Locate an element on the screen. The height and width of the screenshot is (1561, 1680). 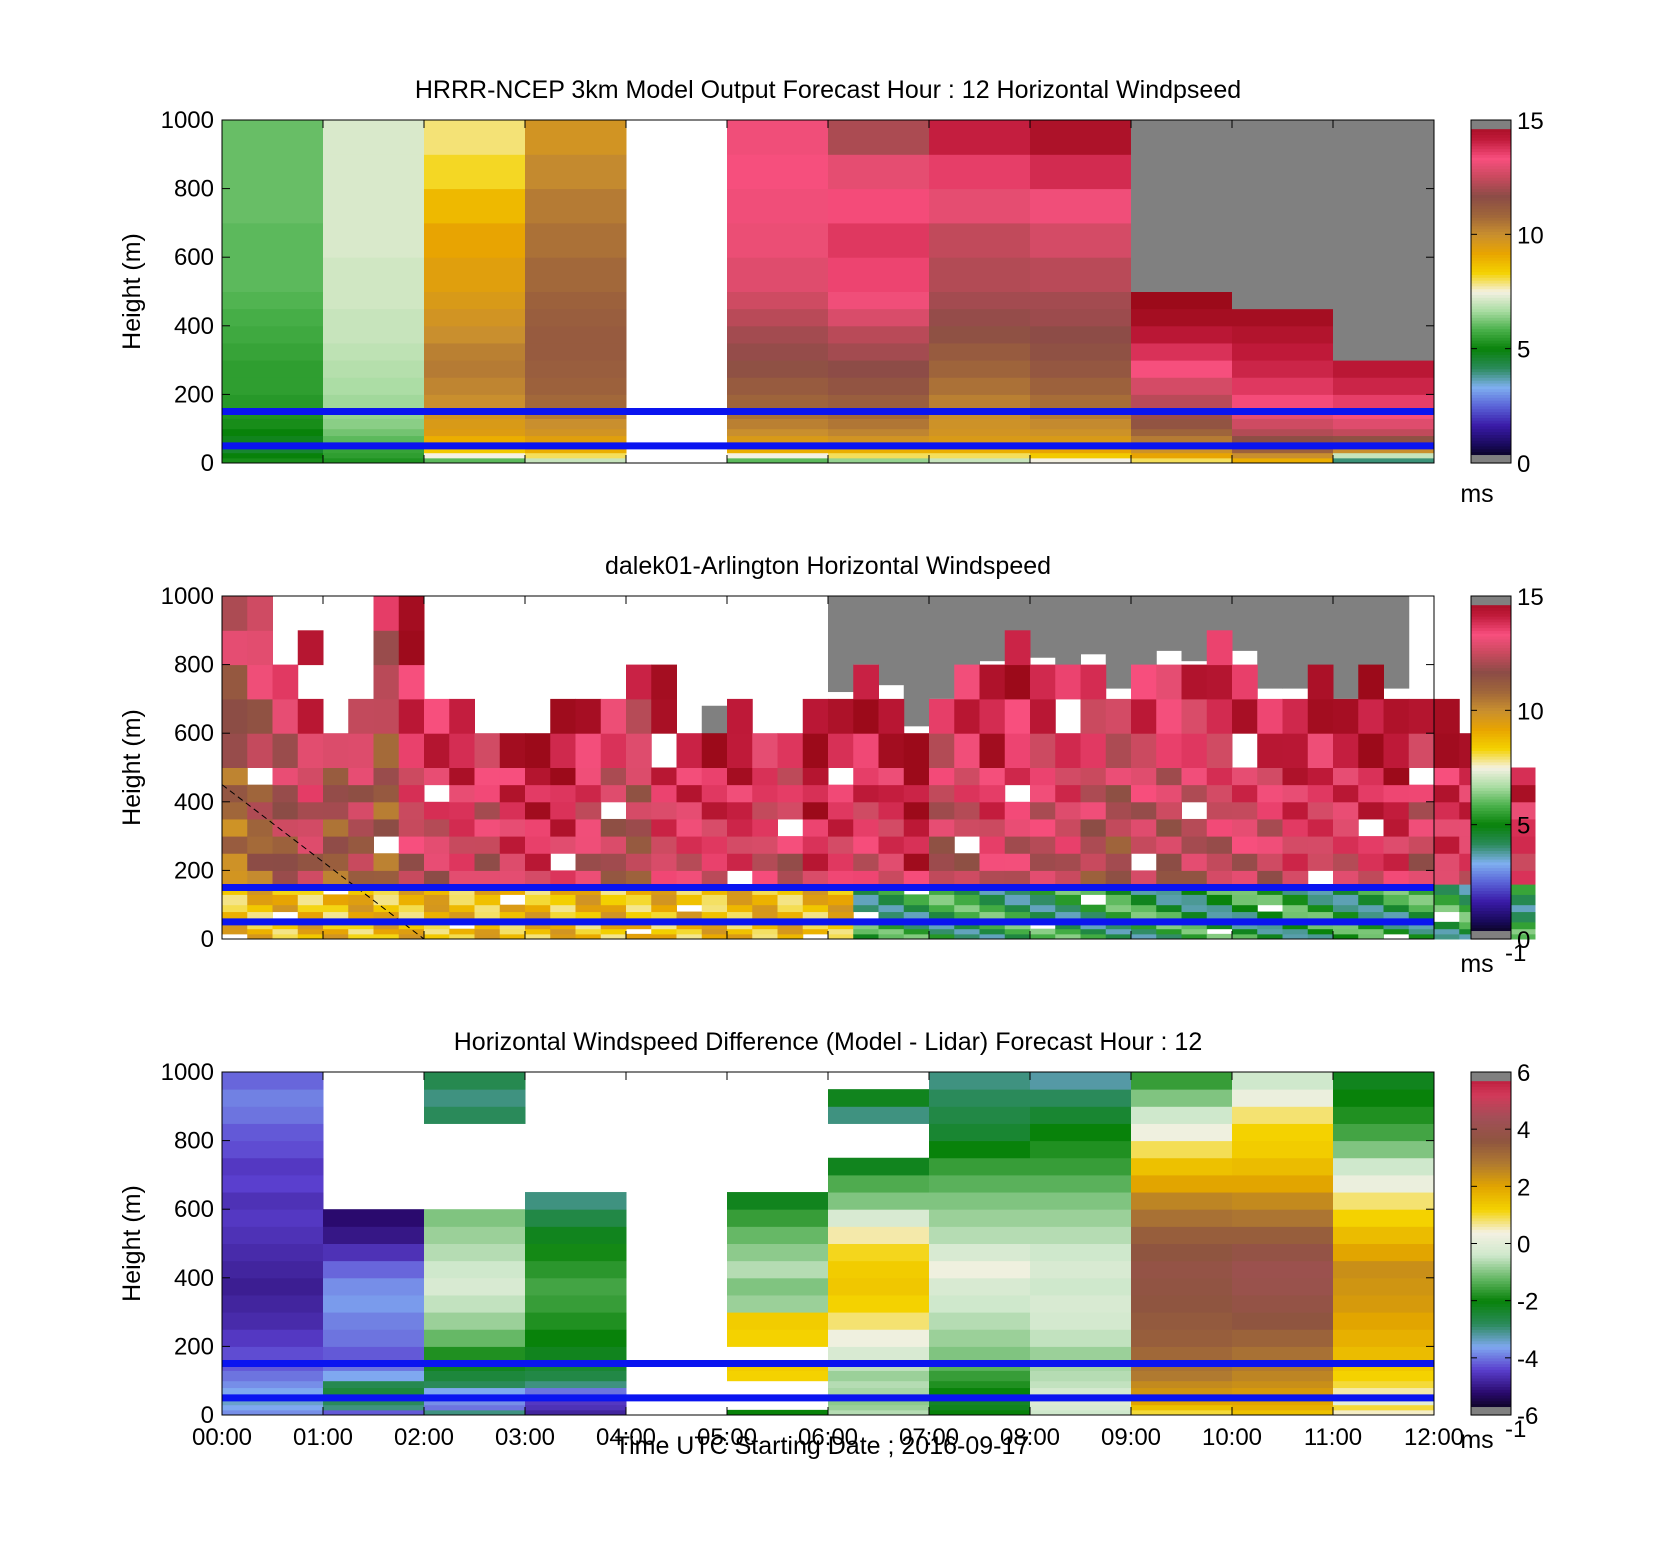
x-tick-label: 10:00 is located at coordinates (1232, 1437).